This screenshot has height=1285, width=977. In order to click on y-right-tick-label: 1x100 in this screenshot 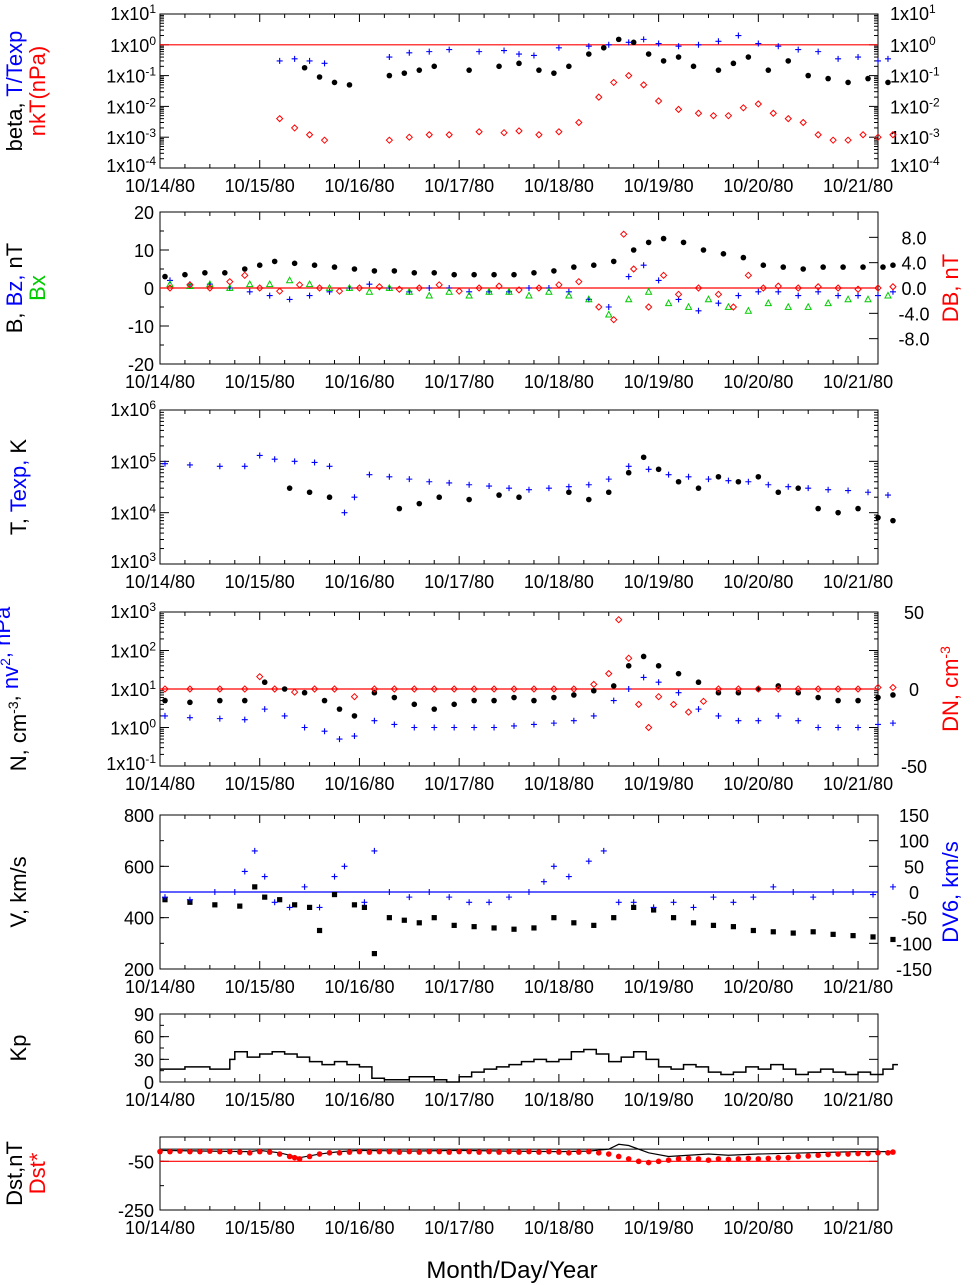, I will do `click(913, 45)`.